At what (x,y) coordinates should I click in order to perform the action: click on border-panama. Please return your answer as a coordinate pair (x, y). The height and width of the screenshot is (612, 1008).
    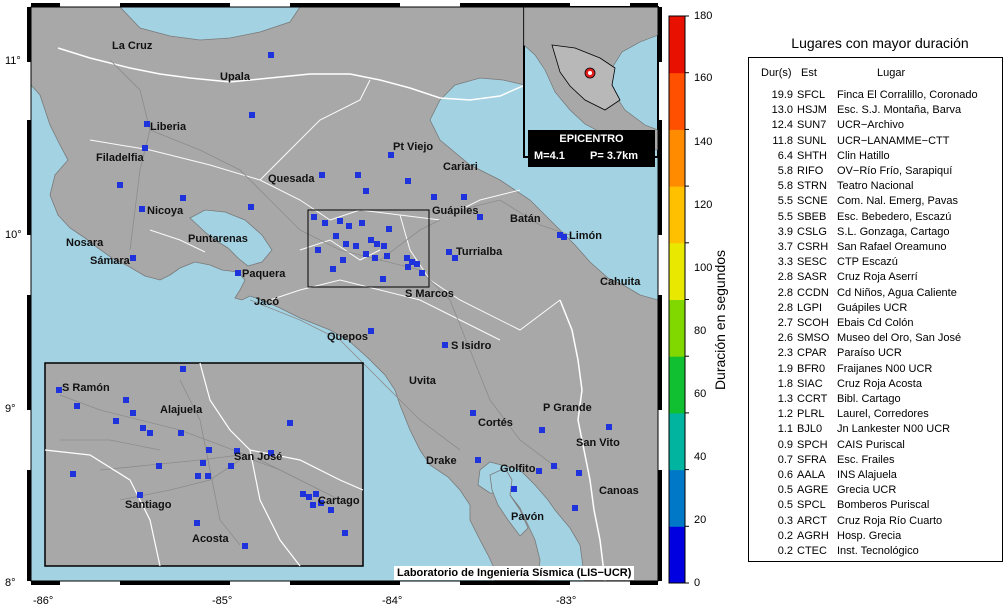
    Looking at the image, I should click on (582, 440).